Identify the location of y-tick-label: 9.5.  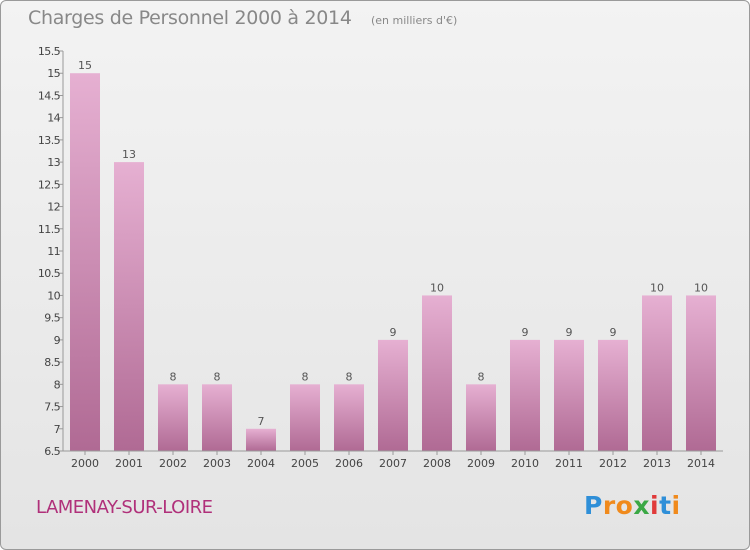
(52, 318).